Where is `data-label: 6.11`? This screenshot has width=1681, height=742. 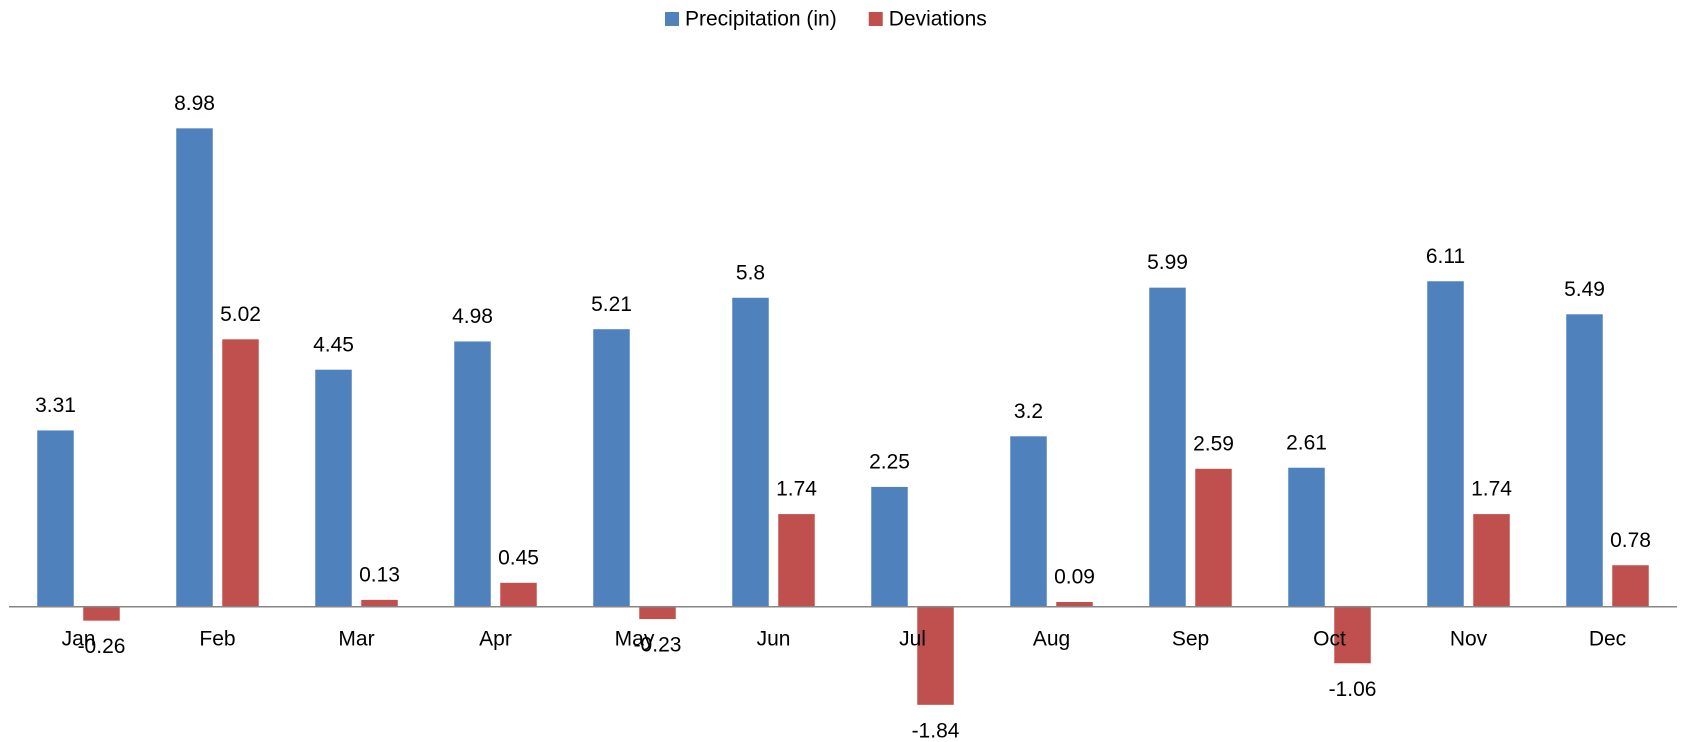 data-label: 6.11 is located at coordinates (1445, 256).